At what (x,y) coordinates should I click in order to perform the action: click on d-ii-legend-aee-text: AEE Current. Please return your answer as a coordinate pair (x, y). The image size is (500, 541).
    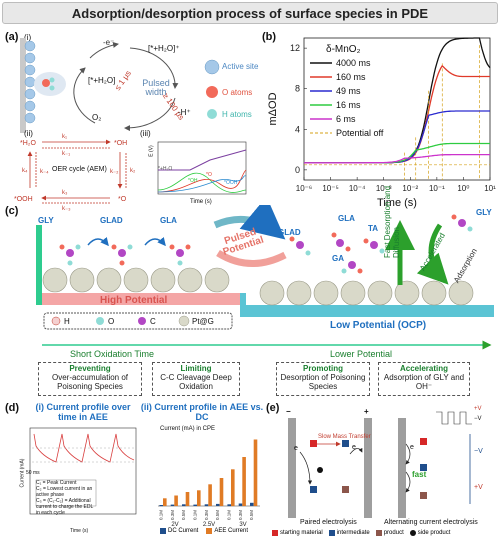
    Looking at the image, I should click on (231, 531).